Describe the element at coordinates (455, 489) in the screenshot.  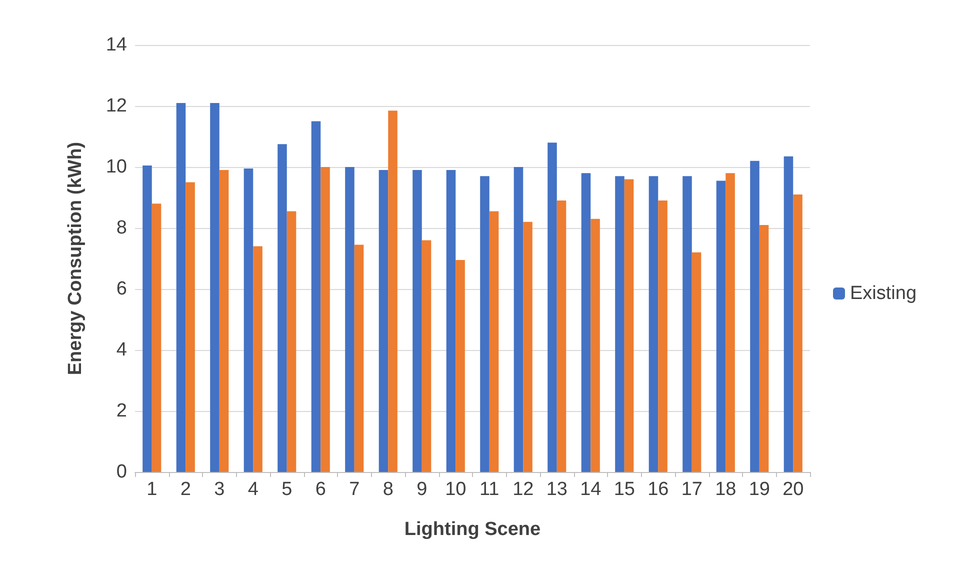
I see `x-tick-label: 10` at that location.